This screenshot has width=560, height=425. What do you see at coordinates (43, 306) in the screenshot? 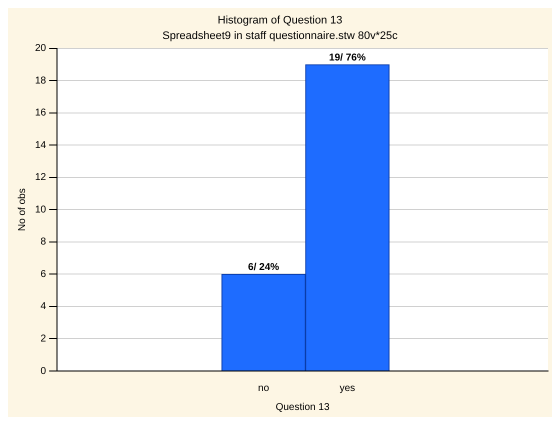
I see `y-tick-label: 4` at bounding box center [43, 306].